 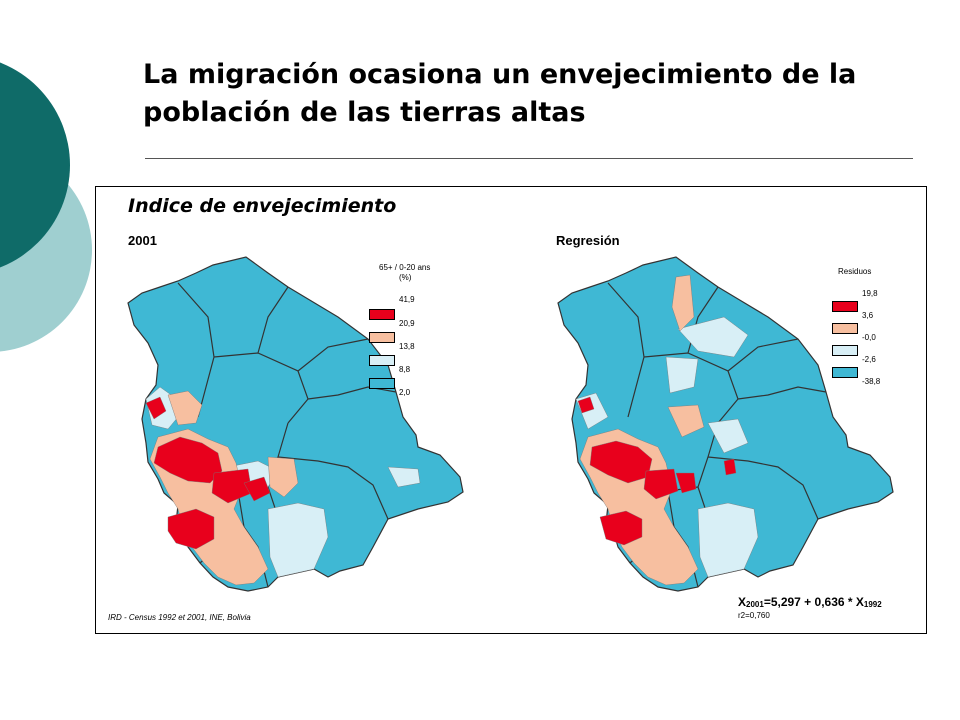 I want to click on left-light-zone-southeast, so click(x=298, y=540).